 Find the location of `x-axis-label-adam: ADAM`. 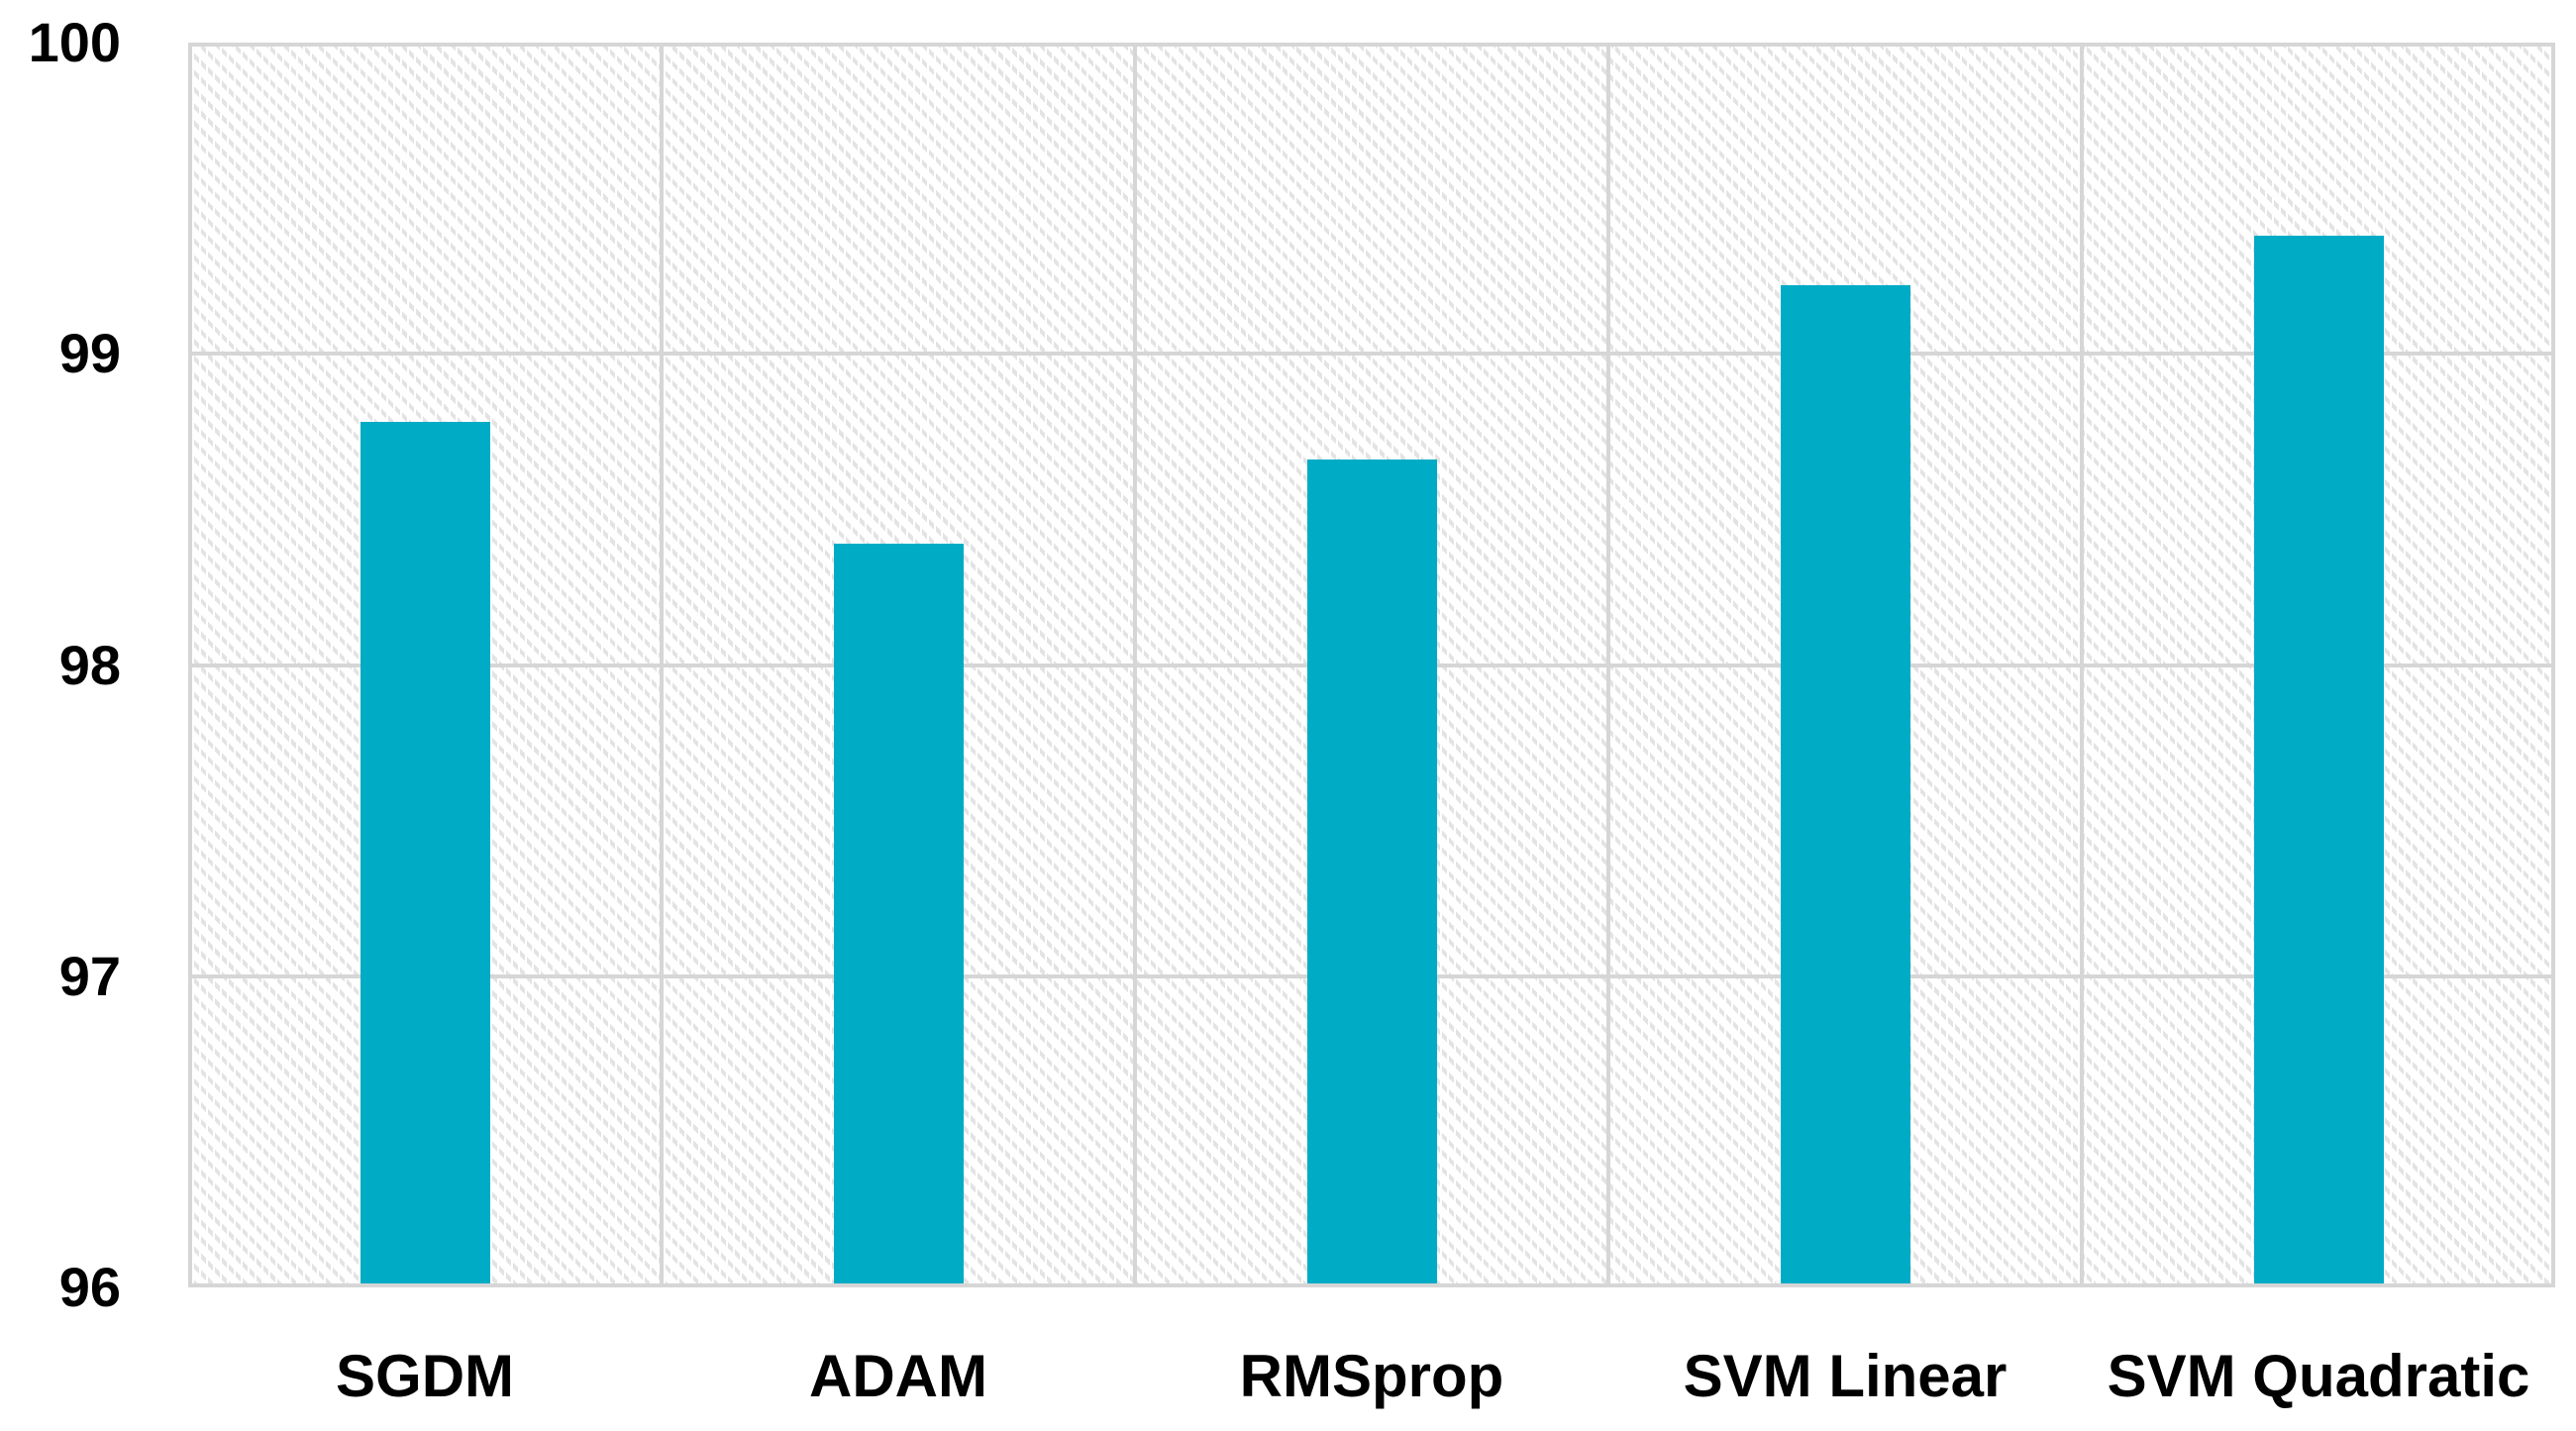

x-axis-label-adam: ADAM is located at coordinates (898, 1376).